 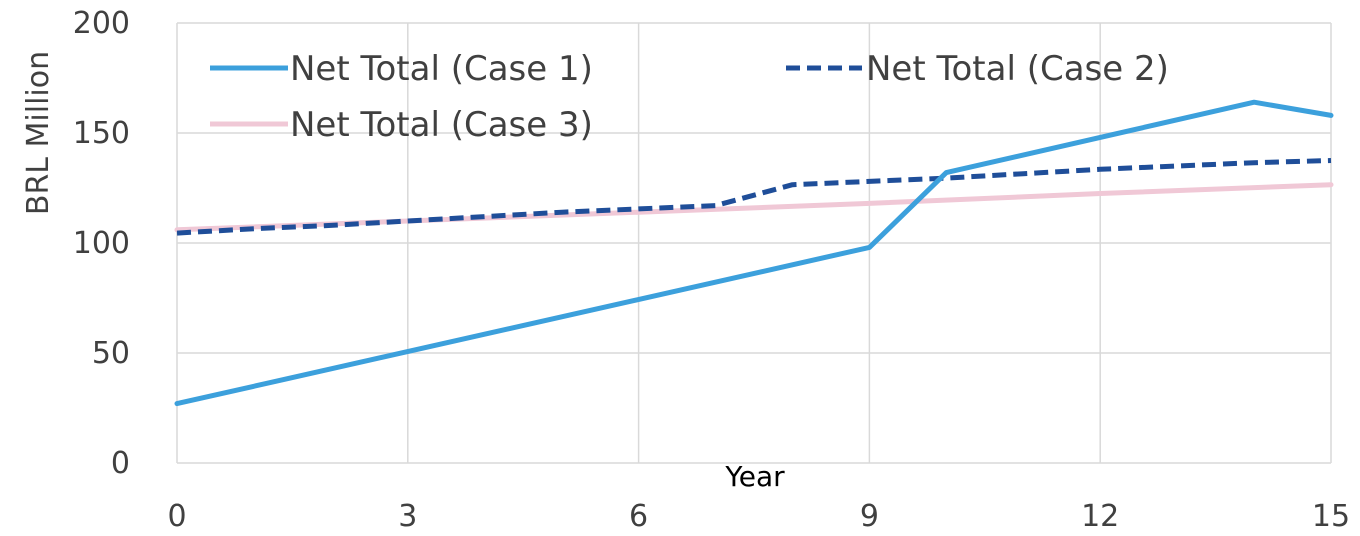 What do you see at coordinates (441, 125) in the screenshot?
I see `legend-label-case-3: Net Total (Case 3)` at bounding box center [441, 125].